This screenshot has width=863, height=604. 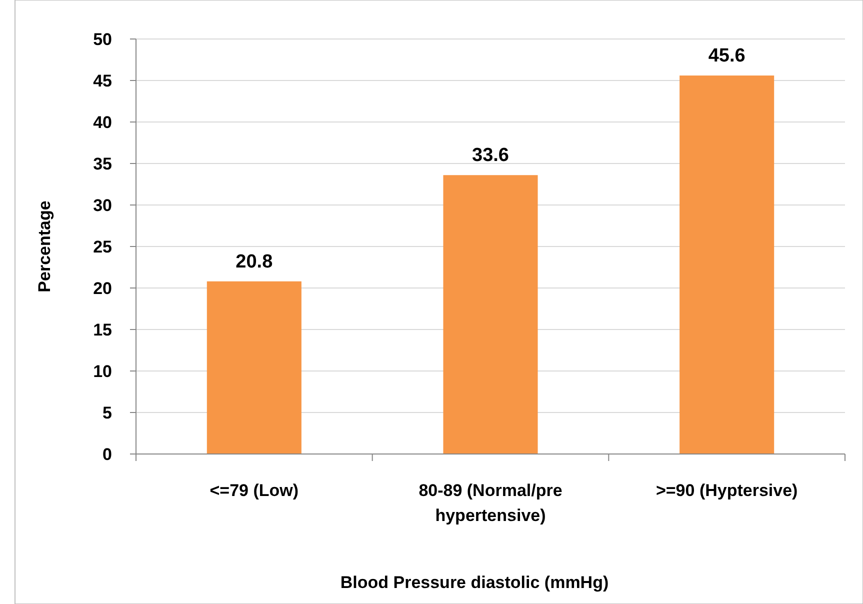 I want to click on y-tick-label: 25, so click(x=102, y=246).